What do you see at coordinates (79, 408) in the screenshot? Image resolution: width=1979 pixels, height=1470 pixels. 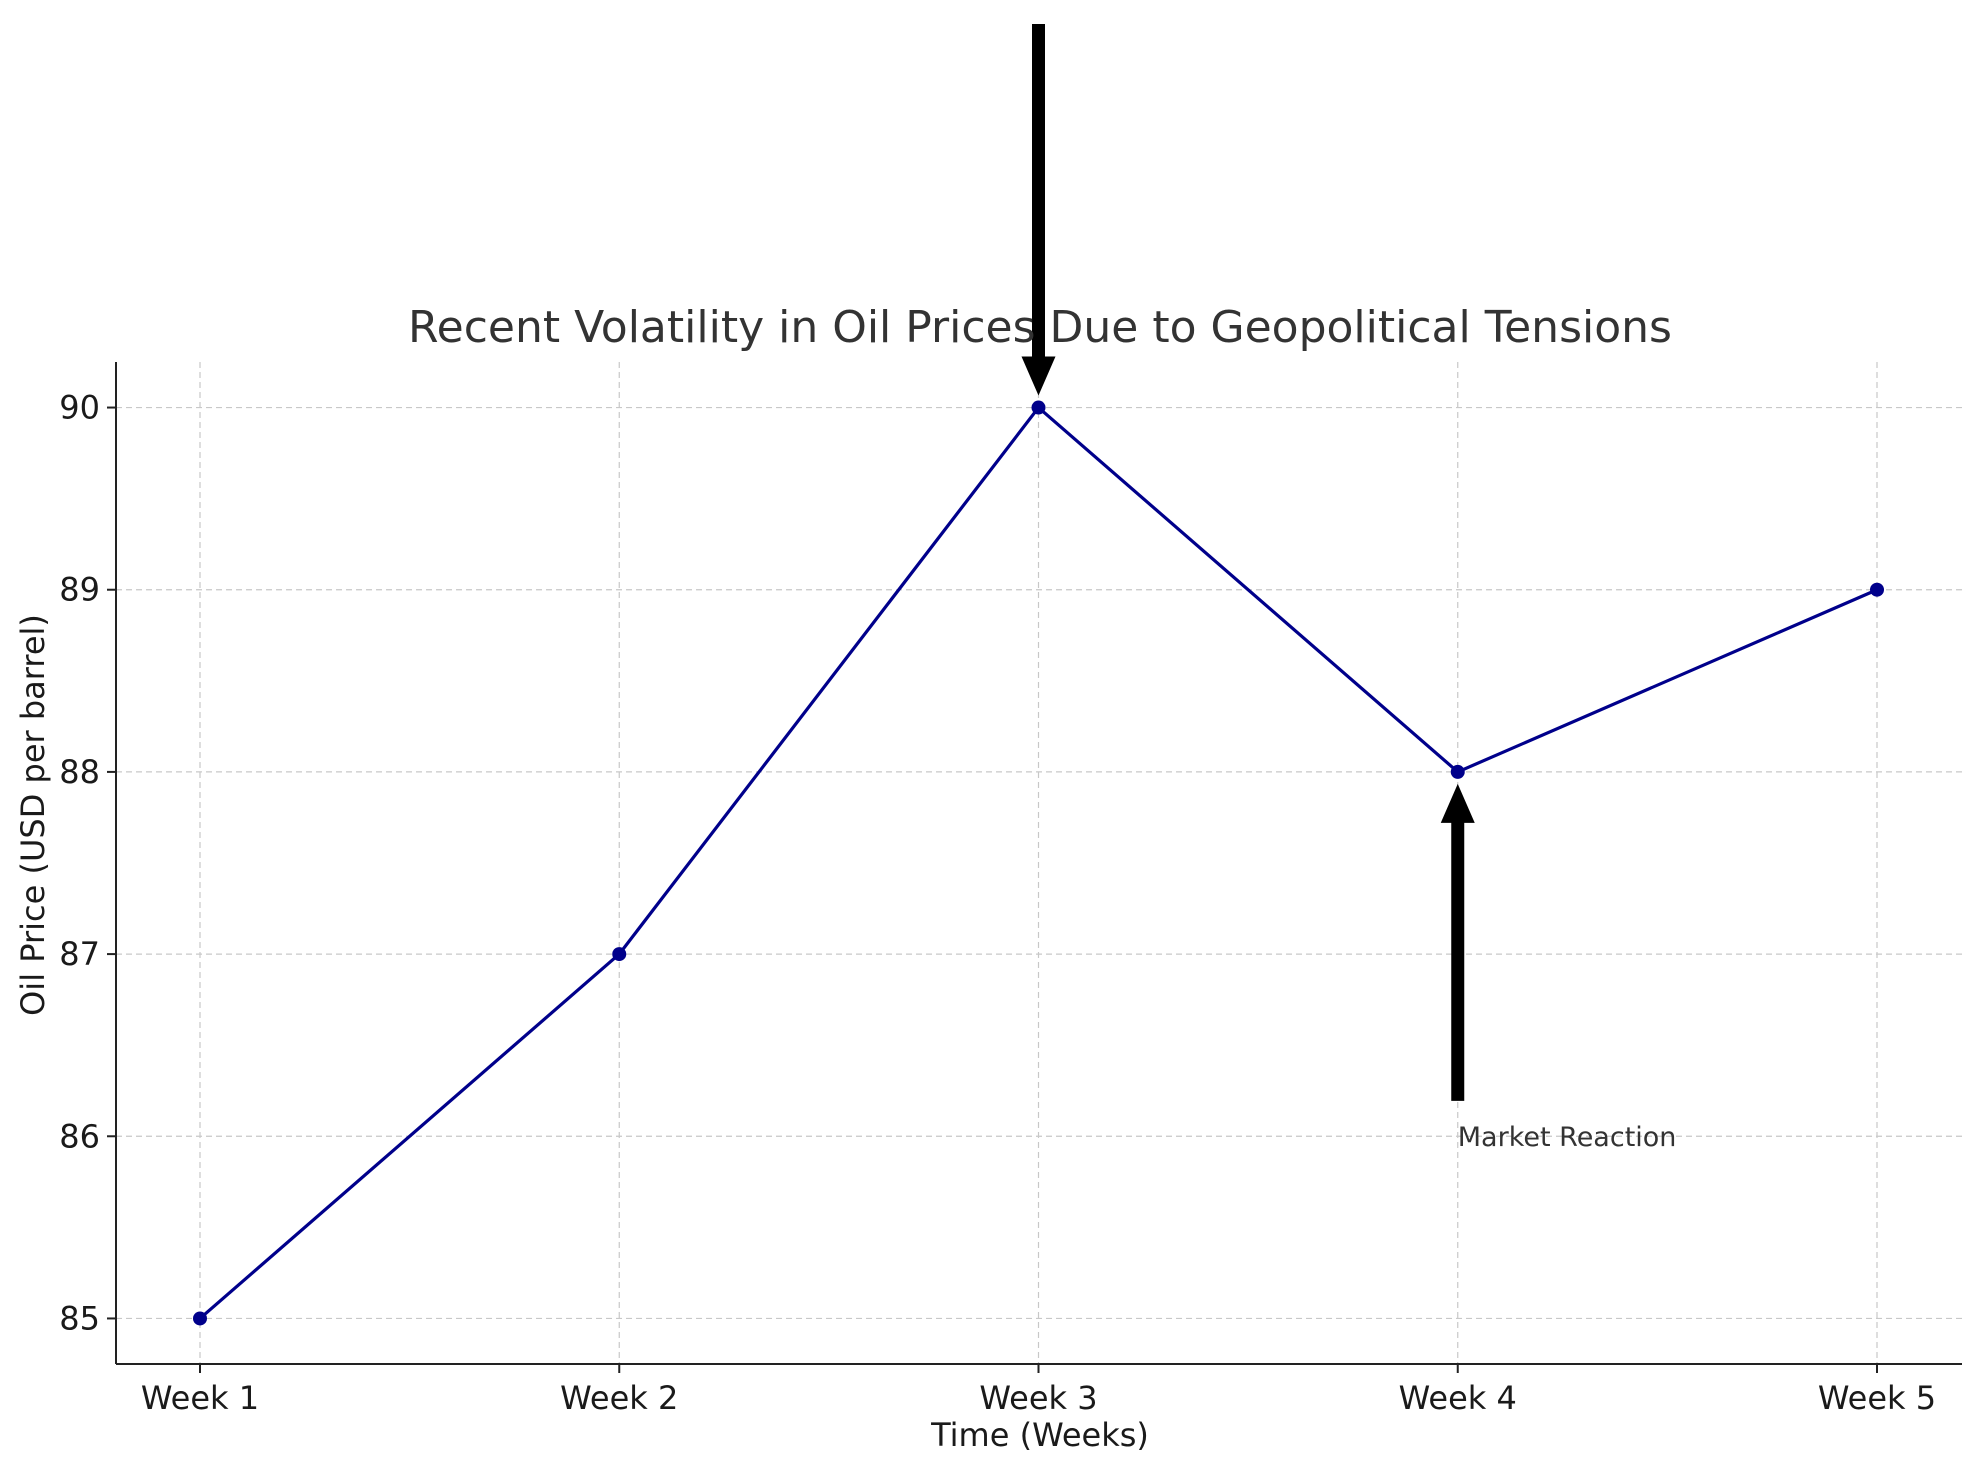 I see `y-tick-label: 90` at bounding box center [79, 408].